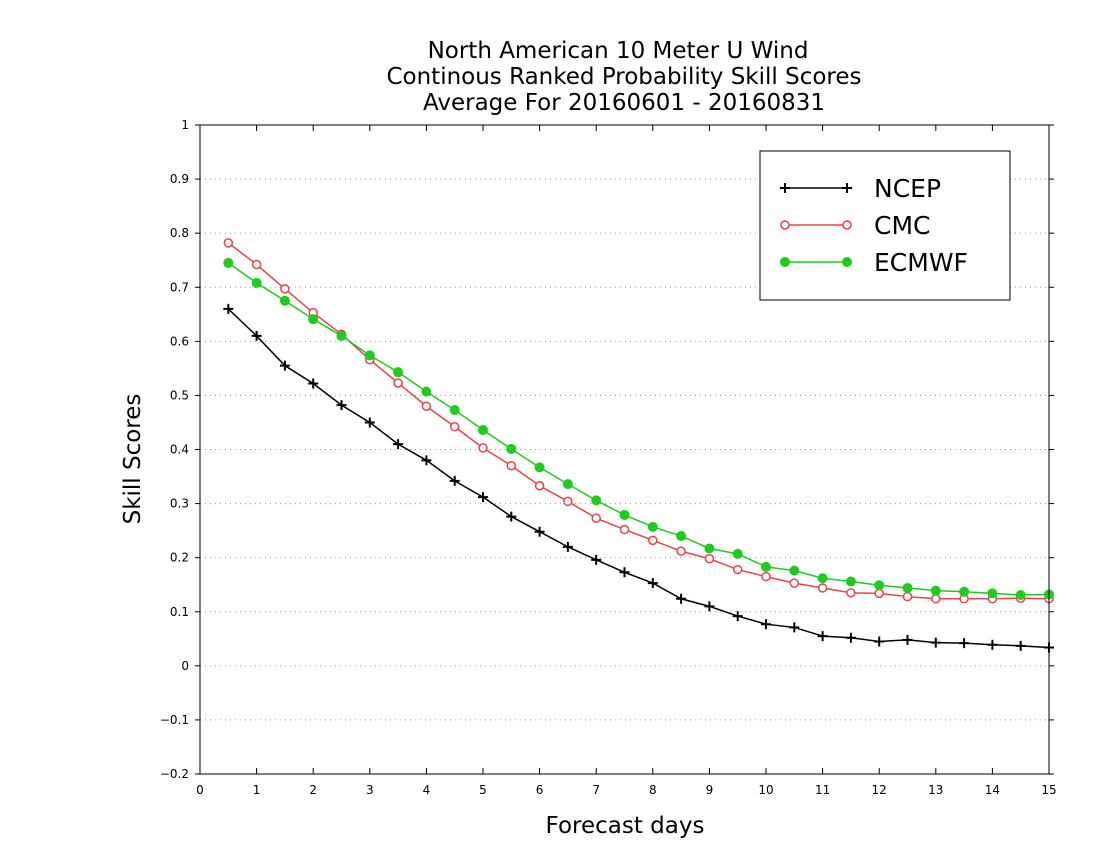 Image resolution: width=1100 pixels, height=850 pixels. I want to click on x-tick-label: 9, so click(710, 790).